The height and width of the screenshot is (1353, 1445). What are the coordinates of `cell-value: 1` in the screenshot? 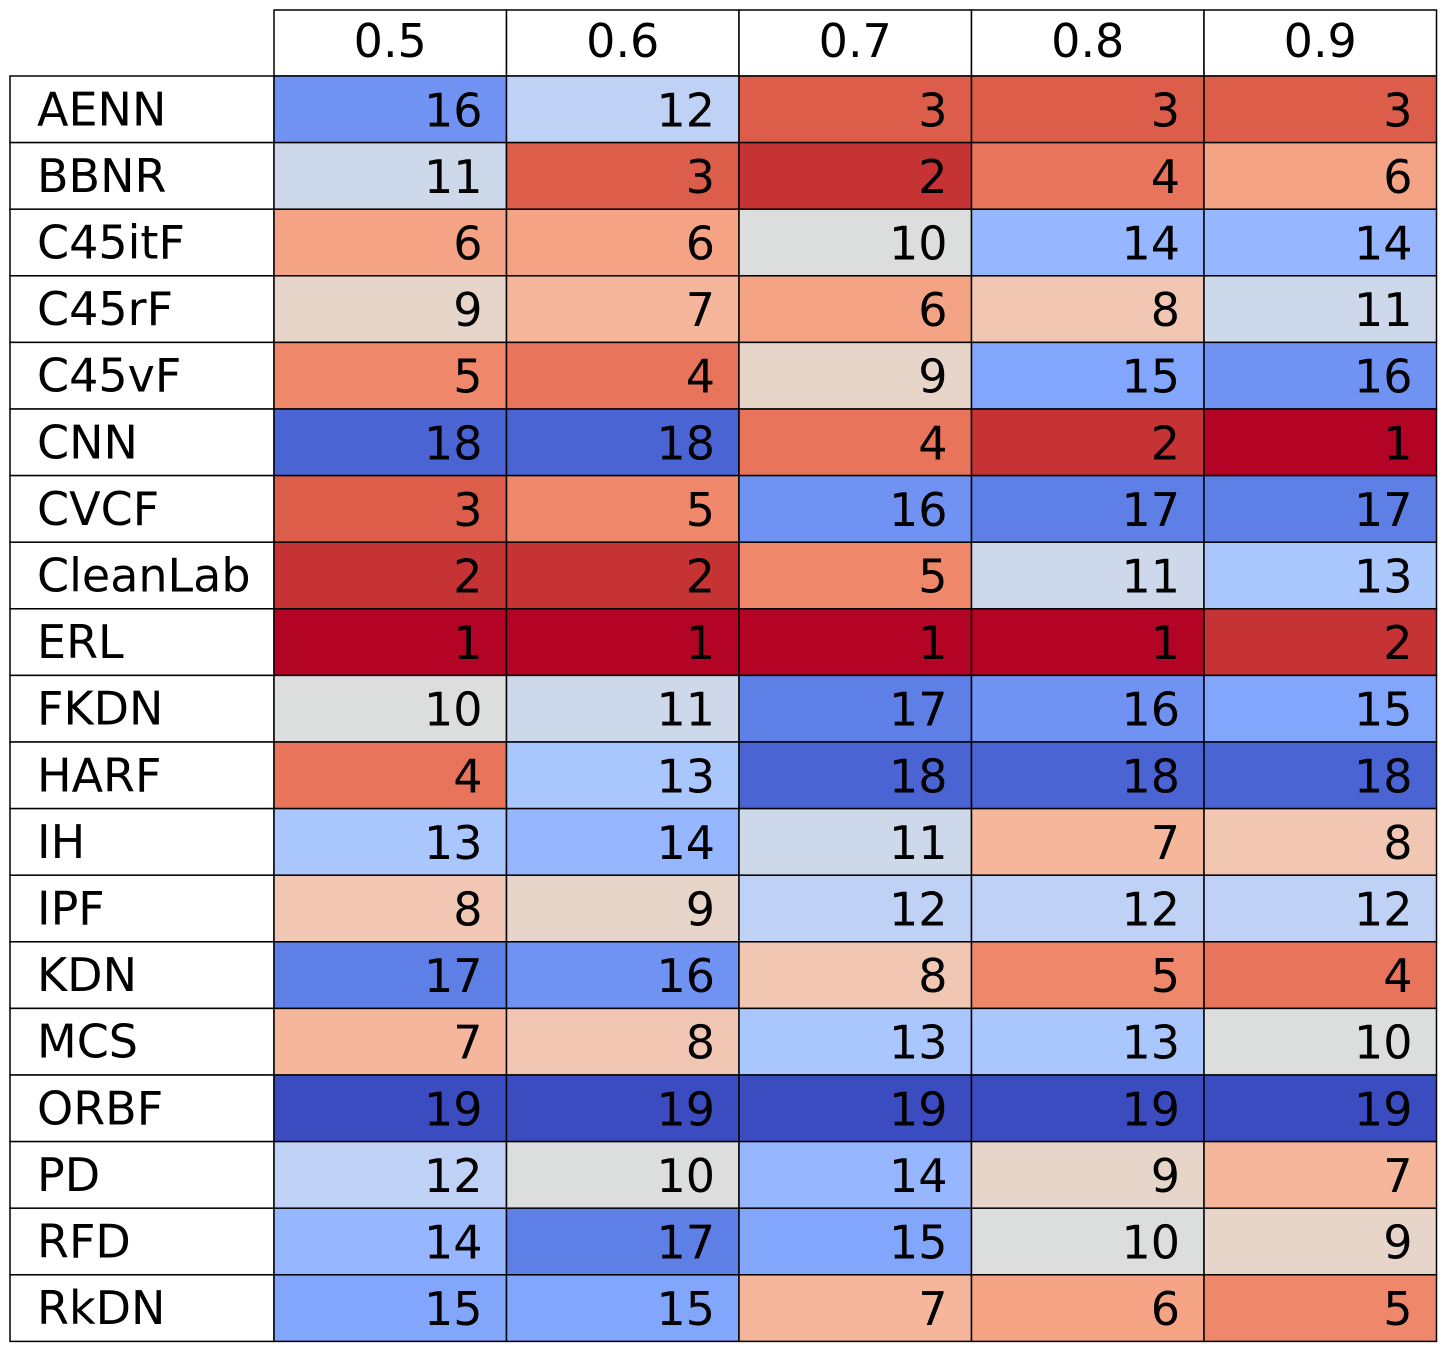 It's located at (1165, 643).